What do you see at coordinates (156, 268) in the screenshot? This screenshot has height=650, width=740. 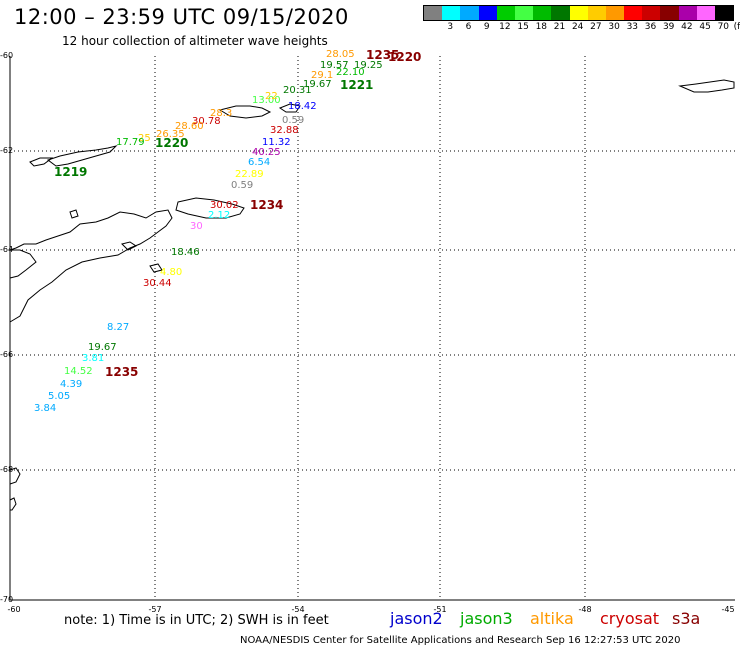 I see `islet-b` at bounding box center [156, 268].